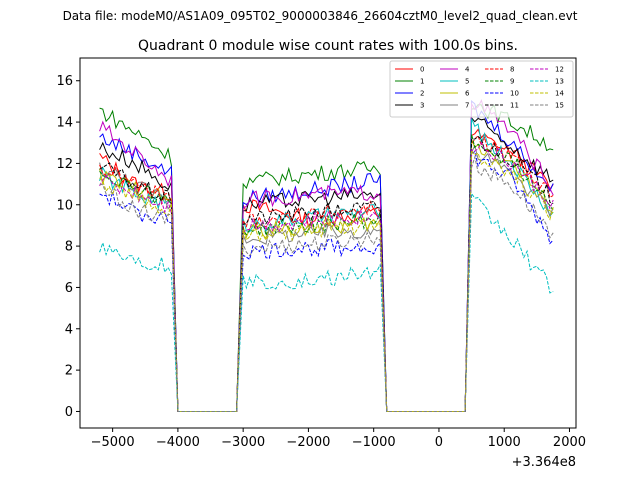 The width and height of the screenshot is (640, 480). What do you see at coordinates (544, 462) in the screenshot?
I see `x-axis-offset-label: +3.364e8` at bounding box center [544, 462].